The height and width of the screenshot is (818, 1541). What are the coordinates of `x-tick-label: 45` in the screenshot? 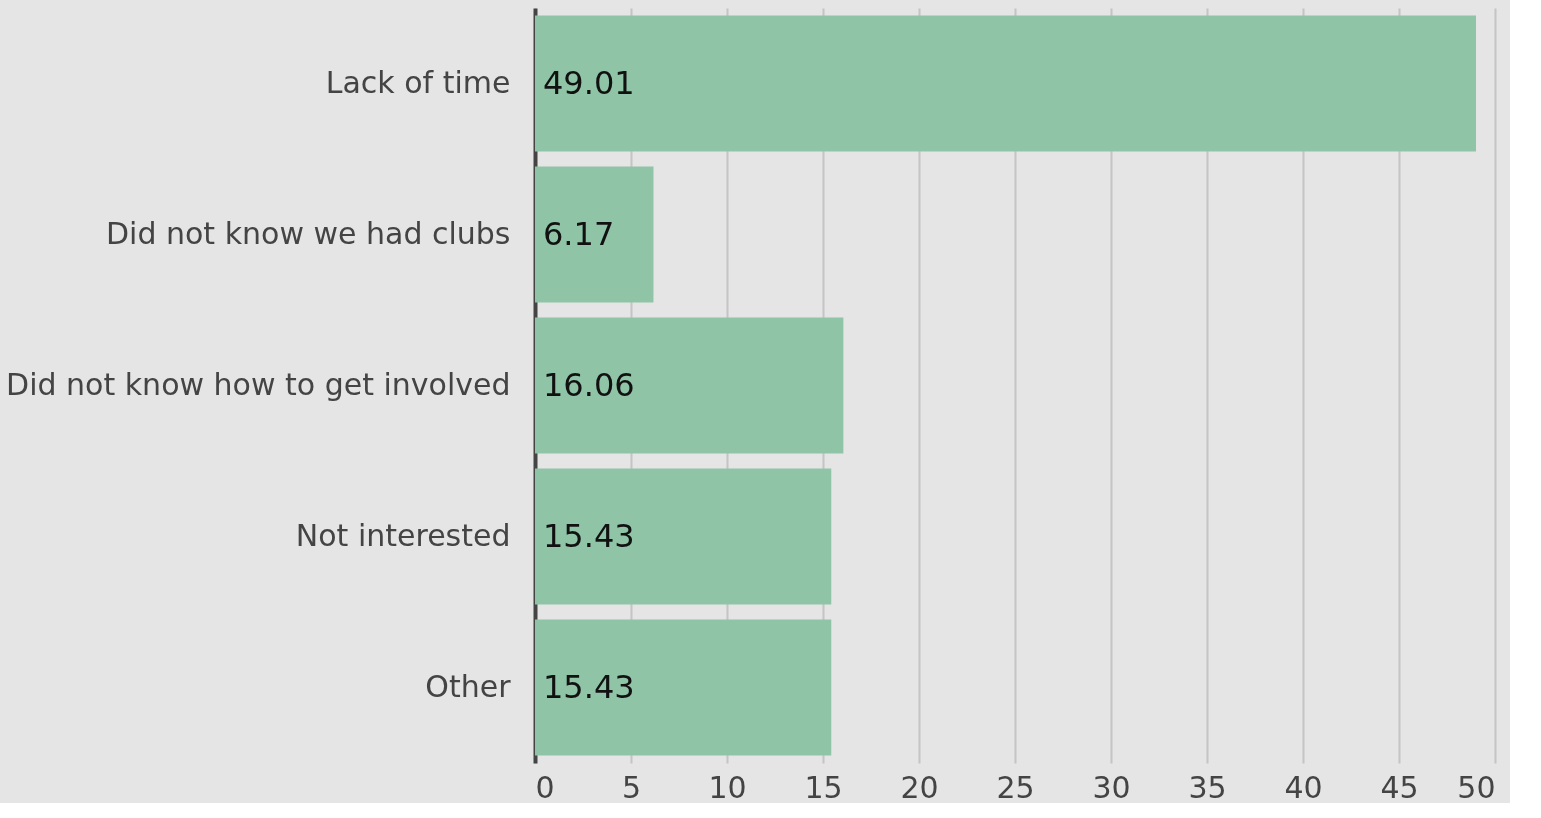 It's located at (1399, 787).